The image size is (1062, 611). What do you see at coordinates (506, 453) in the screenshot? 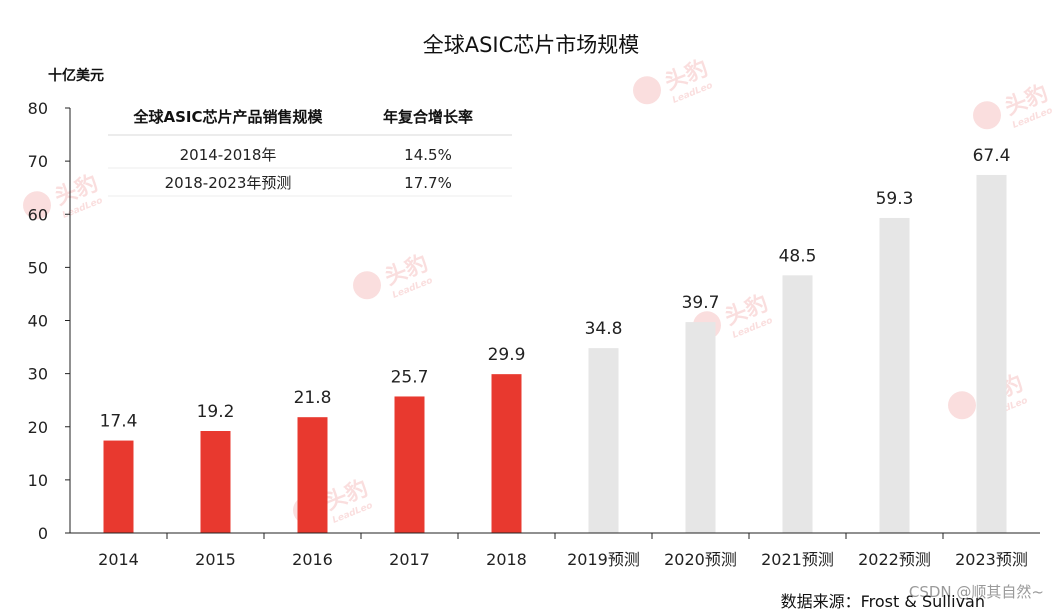
I see `bar-2018` at bounding box center [506, 453].